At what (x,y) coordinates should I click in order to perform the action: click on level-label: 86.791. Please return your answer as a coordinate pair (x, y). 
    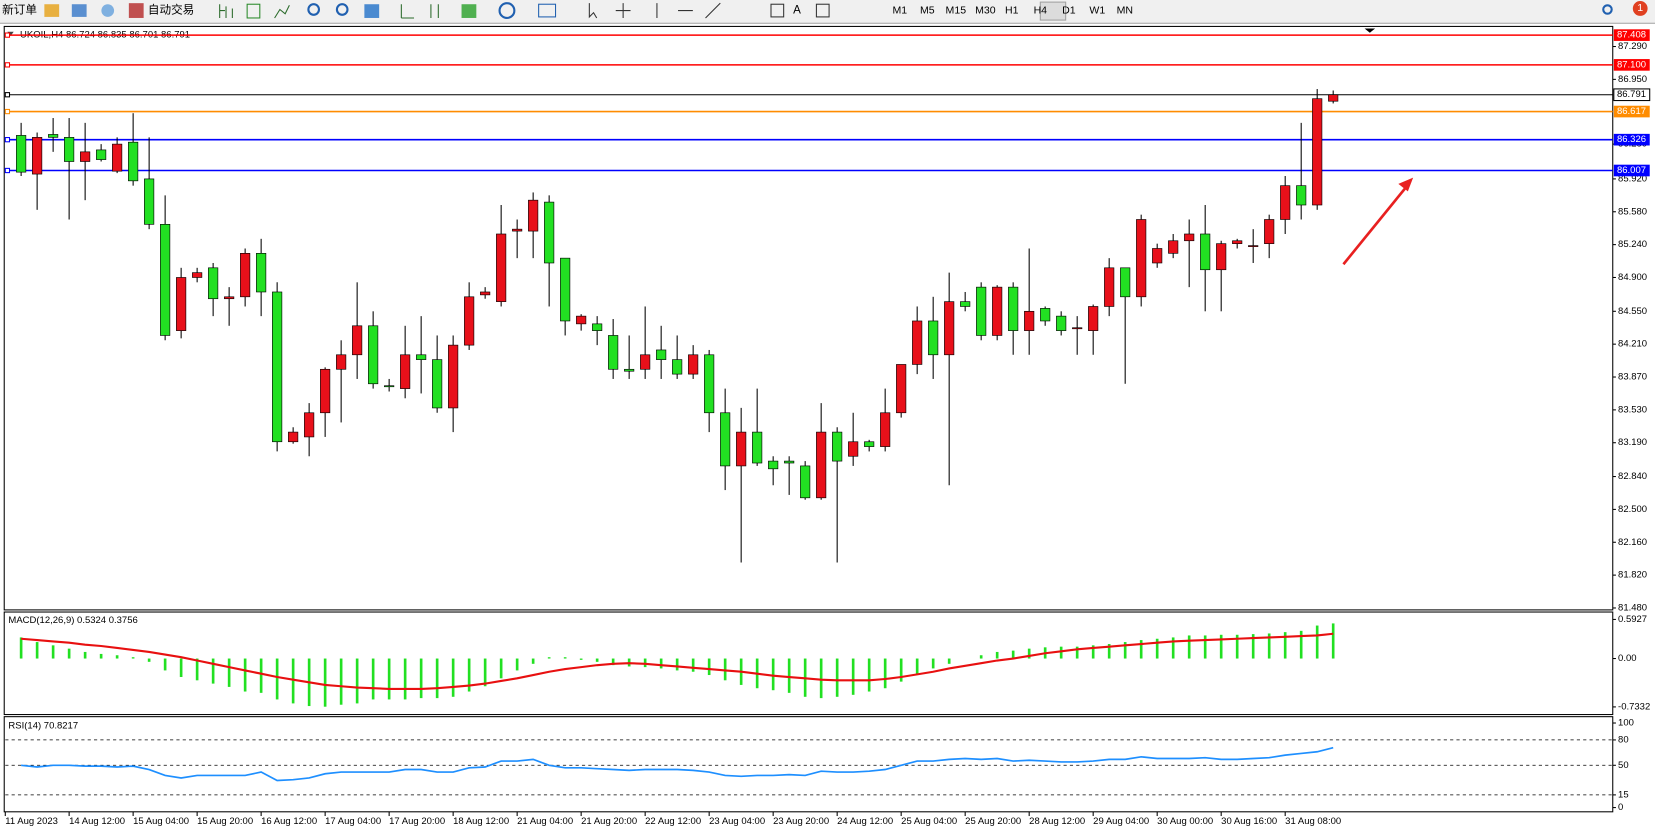
    Looking at the image, I should click on (1631, 94).